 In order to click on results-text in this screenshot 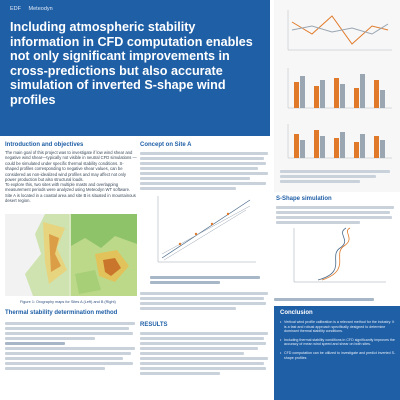, I will do `click(205, 353)`.